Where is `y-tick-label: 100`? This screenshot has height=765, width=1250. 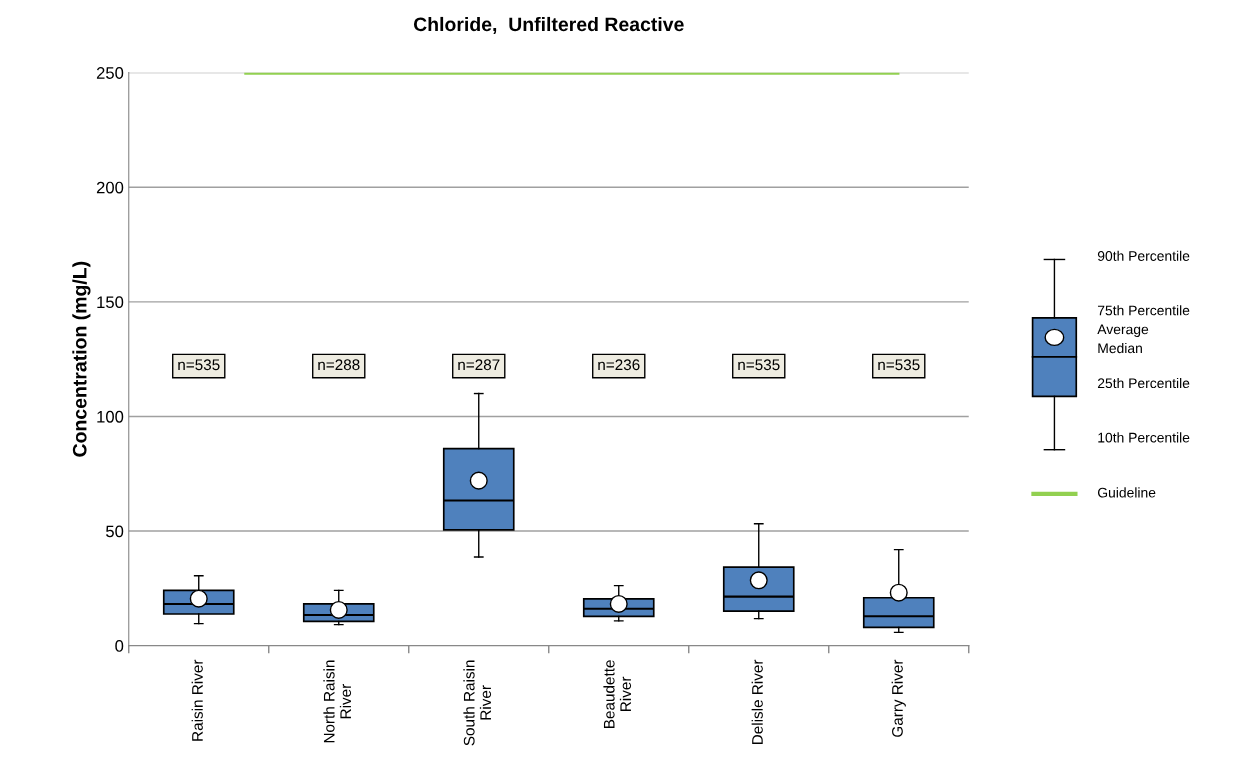 y-tick-label: 100 is located at coordinates (110, 416).